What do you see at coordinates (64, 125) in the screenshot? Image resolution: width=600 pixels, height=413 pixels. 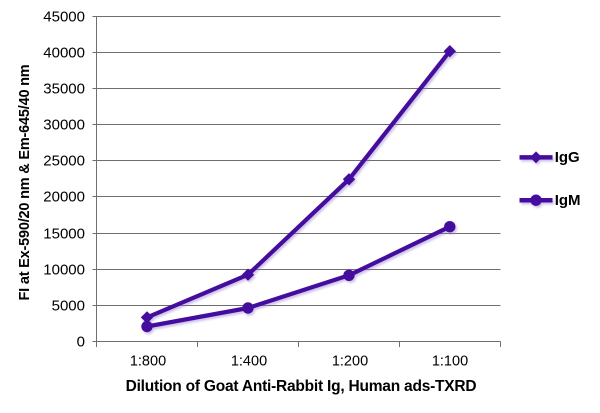 I see `svg-text: 30000` at bounding box center [64, 125].